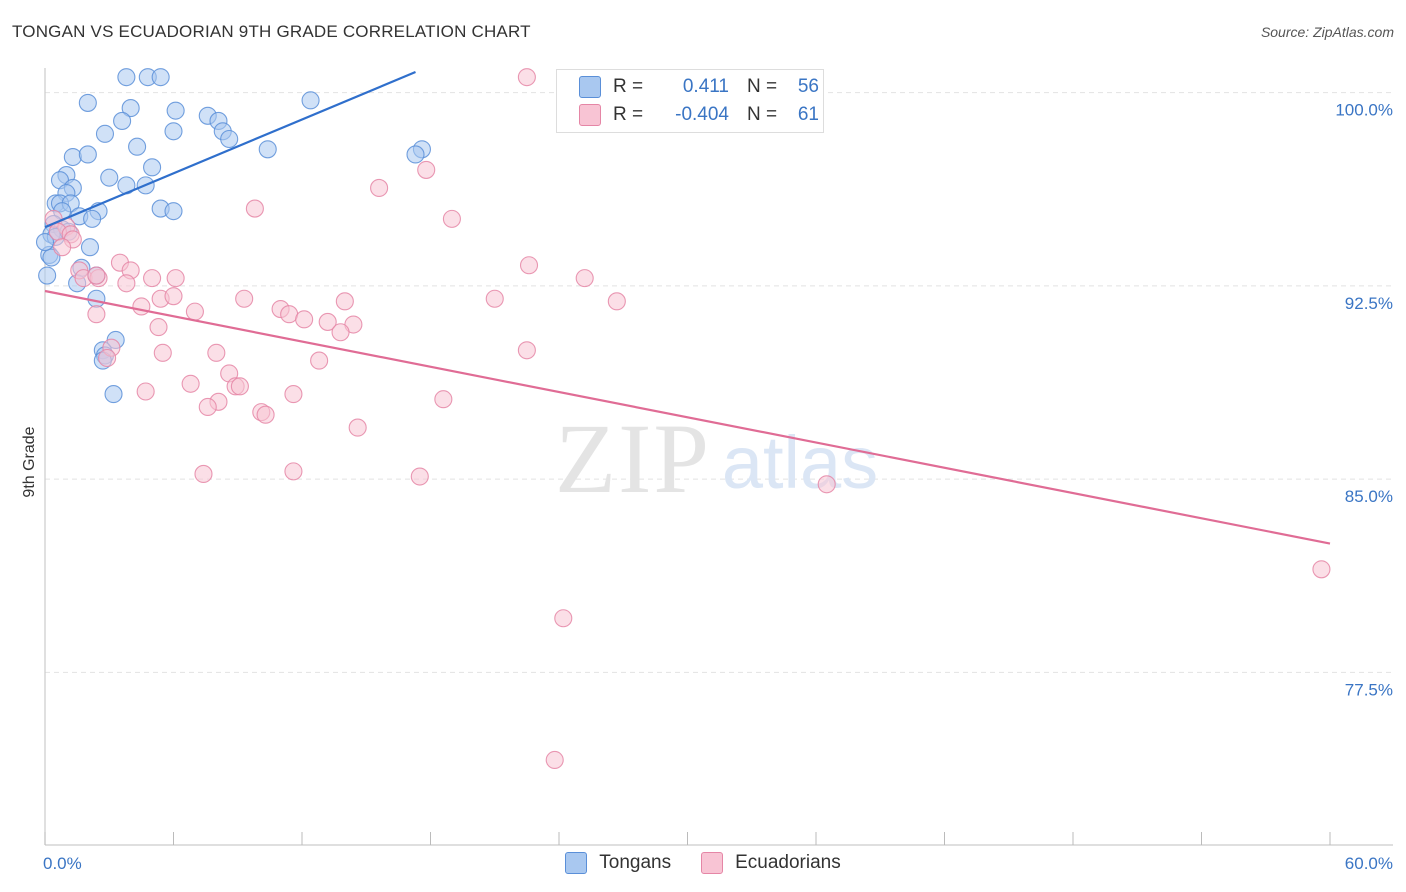 The height and width of the screenshot is (892, 1406). Describe the element at coordinates (800, 462) in the screenshot. I see `watermark-atlas: atlas` at that location.